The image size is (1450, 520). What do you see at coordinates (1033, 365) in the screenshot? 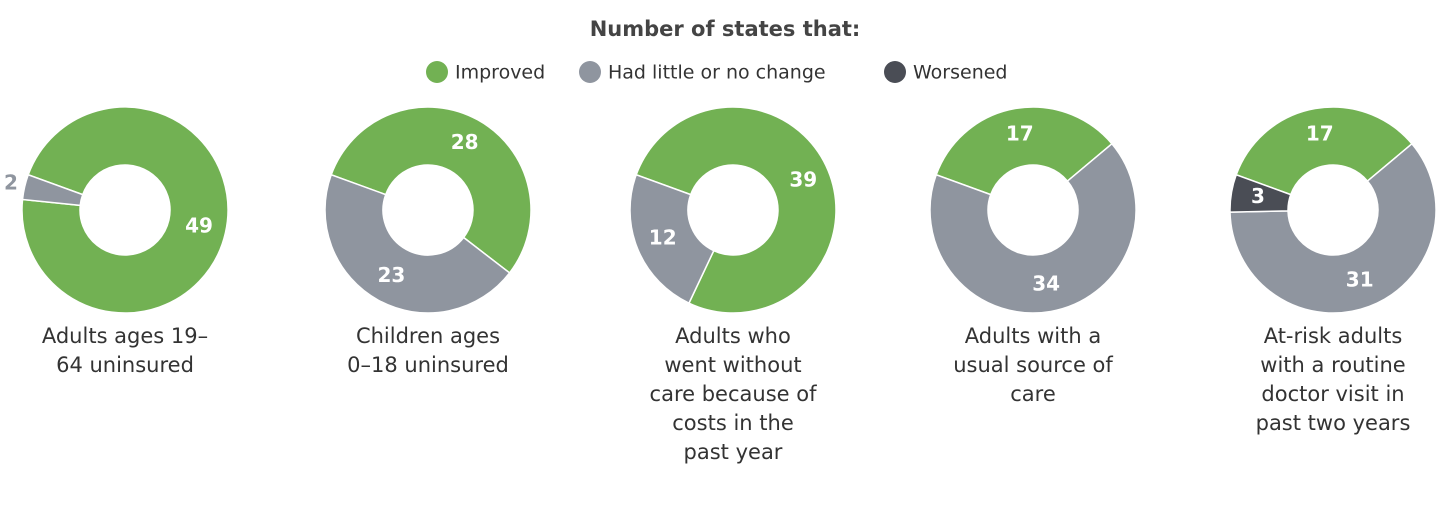
I see `chart-title: Adults with a usual source of care` at bounding box center [1033, 365].